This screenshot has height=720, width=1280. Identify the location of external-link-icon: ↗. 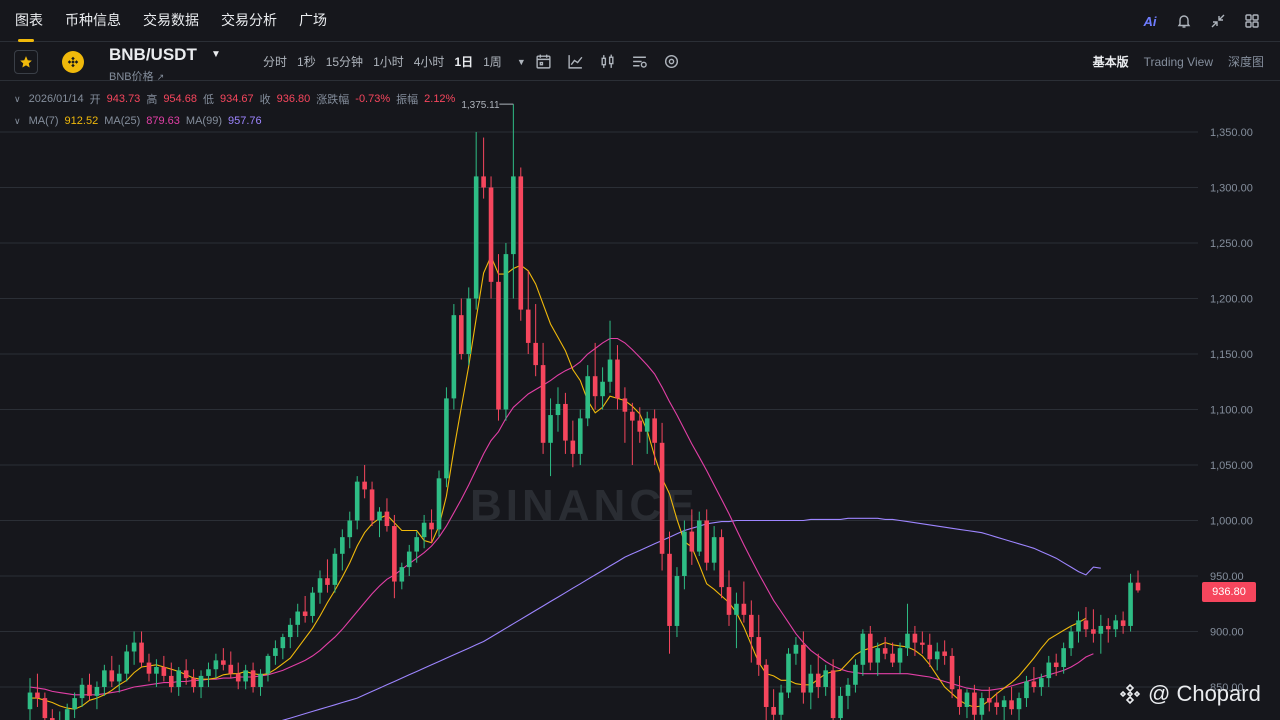
(160, 77).